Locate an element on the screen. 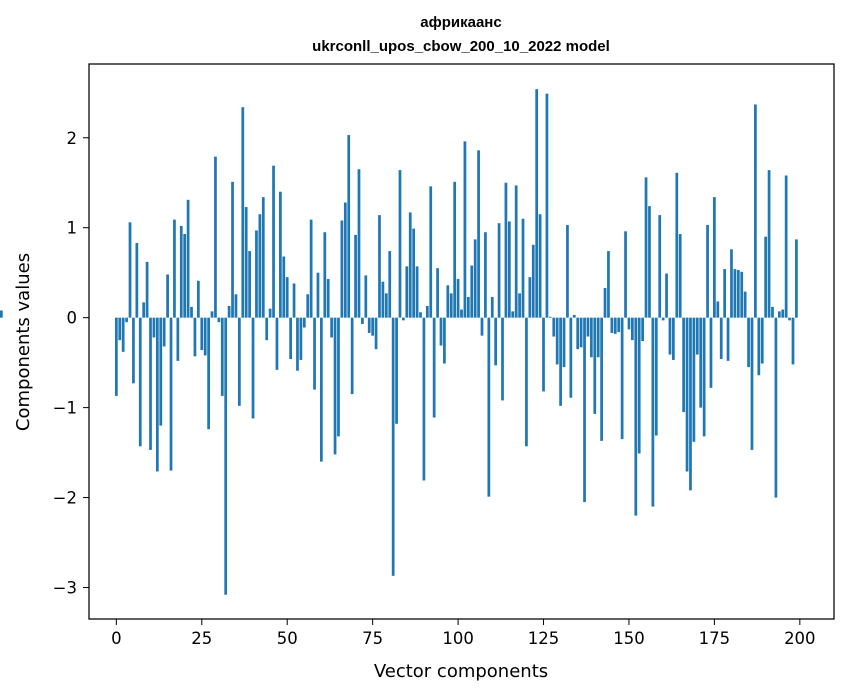  y-tick-label: 2 is located at coordinates (72, 138).